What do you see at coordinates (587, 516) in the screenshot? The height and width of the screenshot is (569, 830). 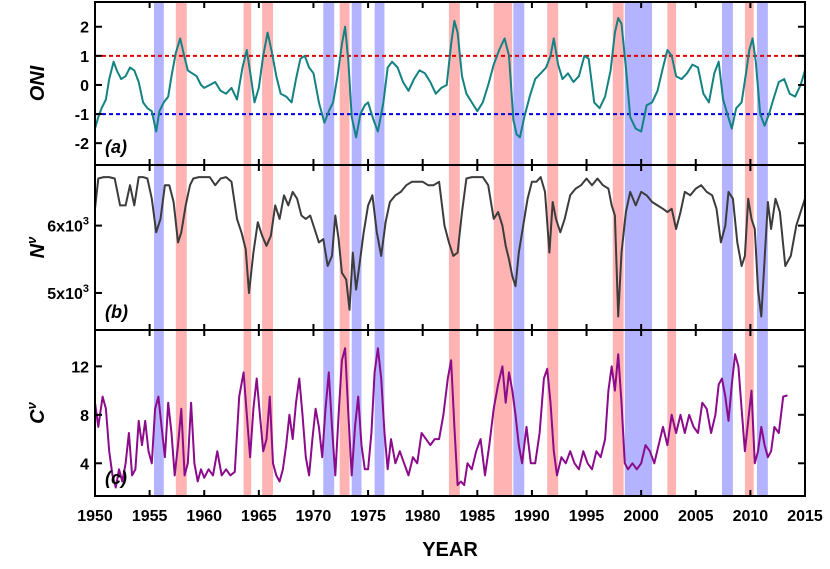 I see `x-tick-label: 1995` at bounding box center [587, 516].